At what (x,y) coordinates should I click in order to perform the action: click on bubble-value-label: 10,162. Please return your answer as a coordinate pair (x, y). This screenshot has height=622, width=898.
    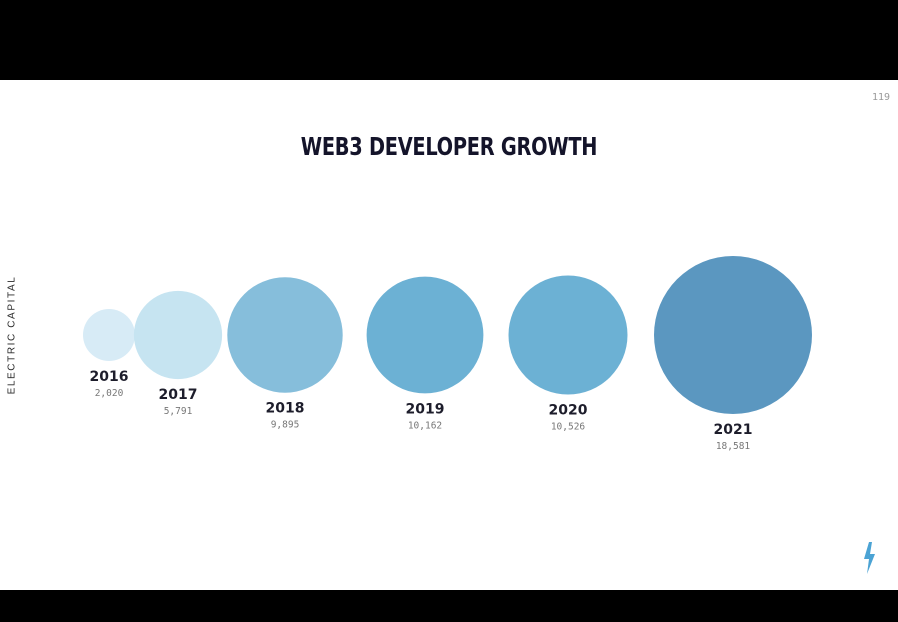
    Looking at the image, I should click on (425, 425).